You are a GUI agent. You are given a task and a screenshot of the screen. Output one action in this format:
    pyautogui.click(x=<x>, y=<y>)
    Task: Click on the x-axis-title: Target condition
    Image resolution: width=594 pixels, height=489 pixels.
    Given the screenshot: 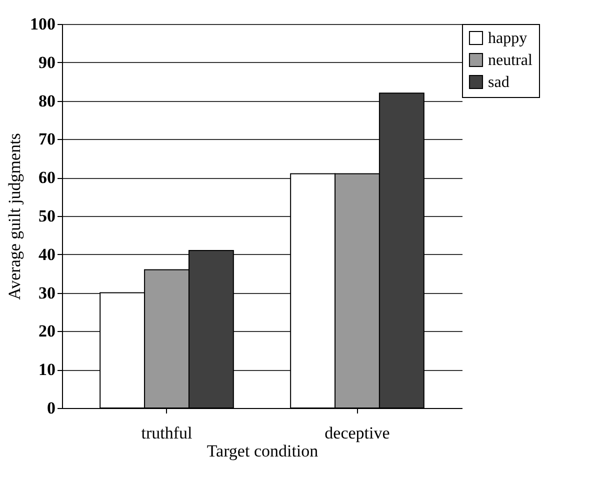 What is the action you would take?
    pyautogui.click(x=262, y=451)
    